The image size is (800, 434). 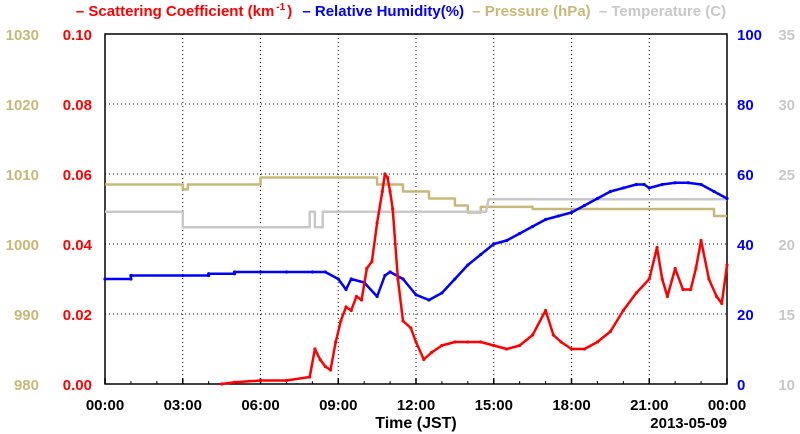 What do you see at coordinates (22, 105) in the screenshot?
I see `y-tick-label-pressure: 1020` at bounding box center [22, 105].